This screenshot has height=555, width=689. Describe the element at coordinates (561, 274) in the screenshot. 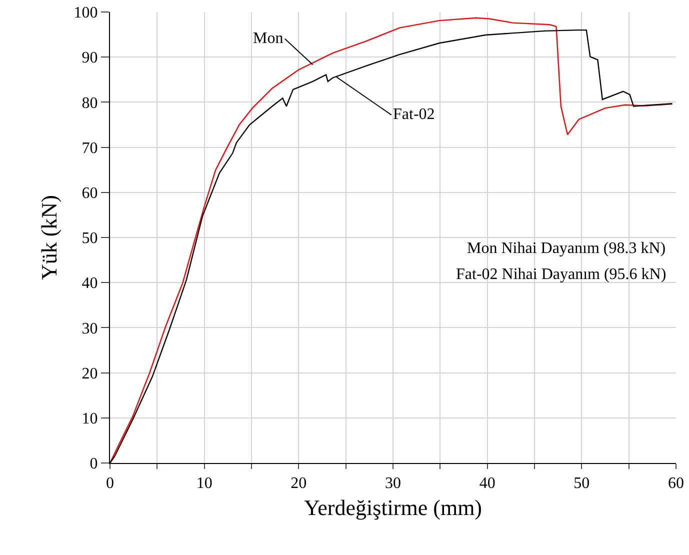

I see `annotation: Fat-02 Nihai Dayanım (95.6 kN)` at that location.